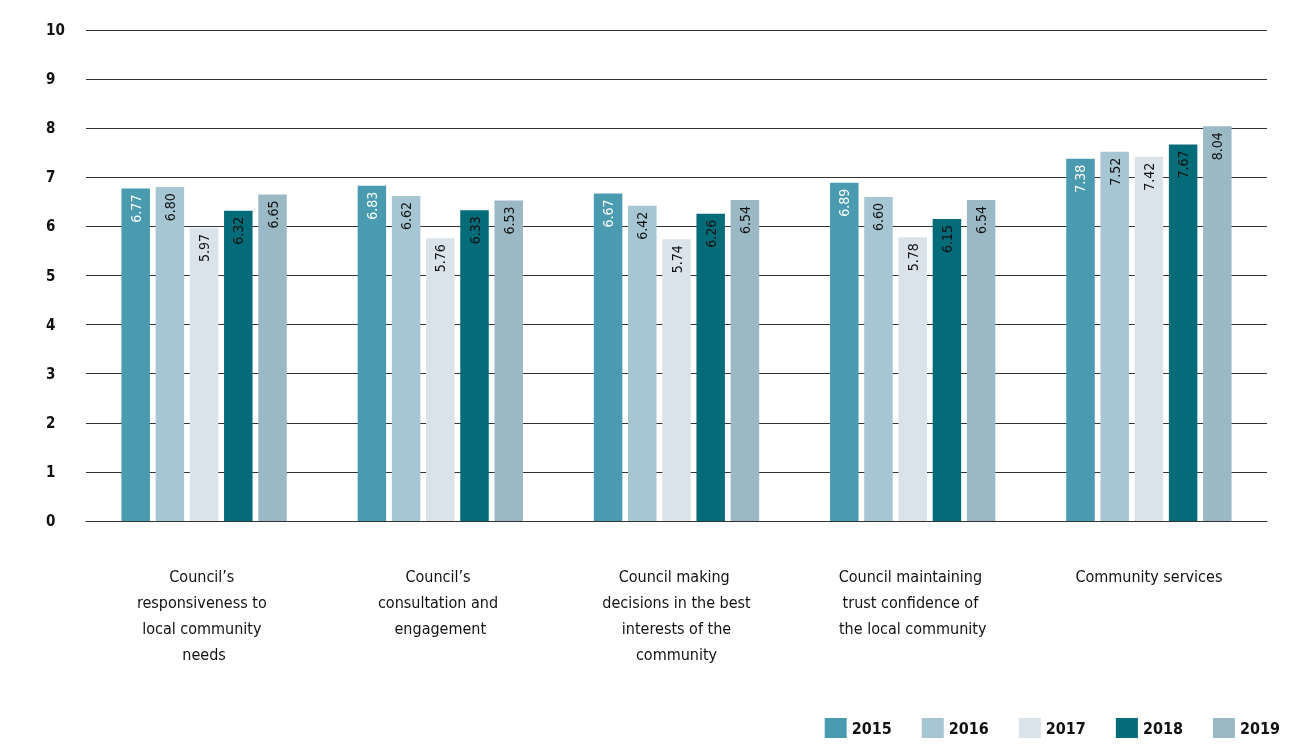 The image size is (1293, 751). What do you see at coordinates (608, 213) in the screenshot?
I see `data-label: 6.67` at bounding box center [608, 213].